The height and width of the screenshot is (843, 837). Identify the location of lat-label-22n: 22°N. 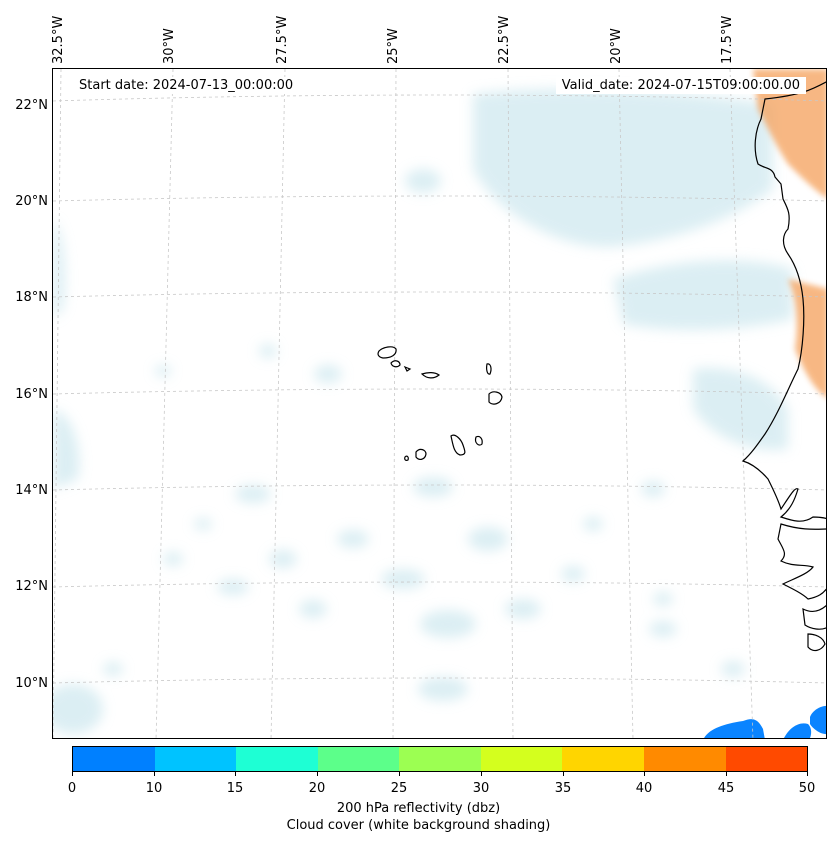
(31, 105).